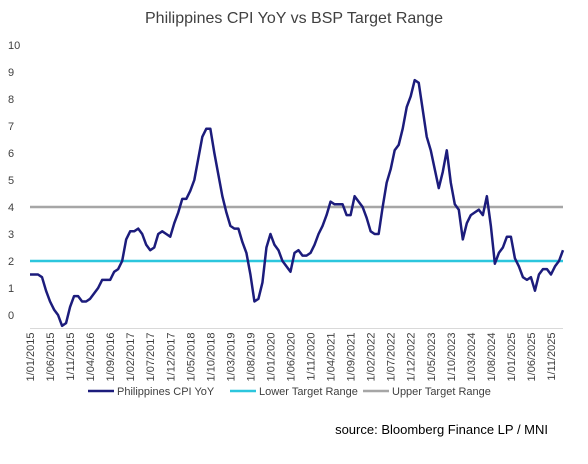 The height and width of the screenshot is (464, 588). Describe the element at coordinates (11, 316) in the screenshot. I see `y-tick-label: 0` at that location.